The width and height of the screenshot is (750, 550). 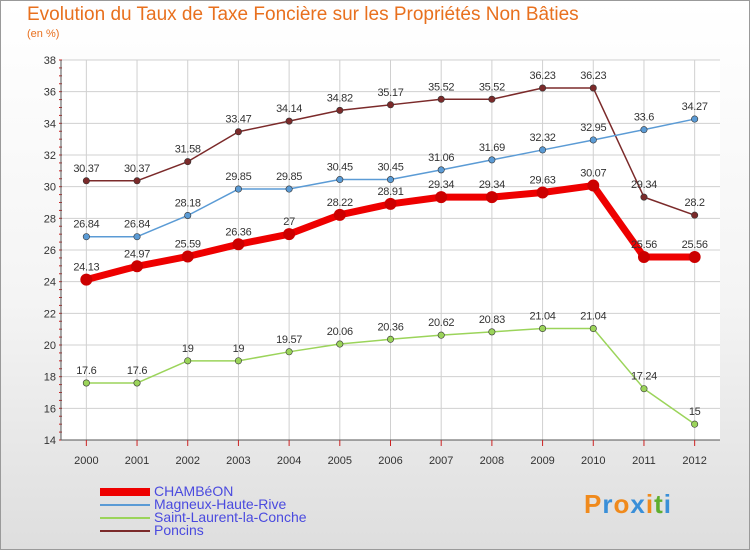 I want to click on data-label: 31.69, so click(x=492, y=148).